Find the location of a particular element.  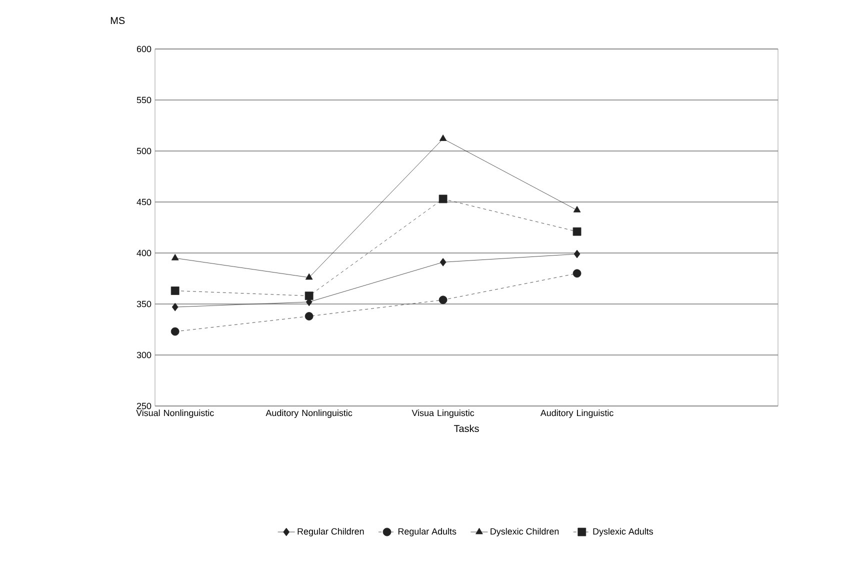

legend-label: Dyslexic Adults is located at coordinates (623, 532).